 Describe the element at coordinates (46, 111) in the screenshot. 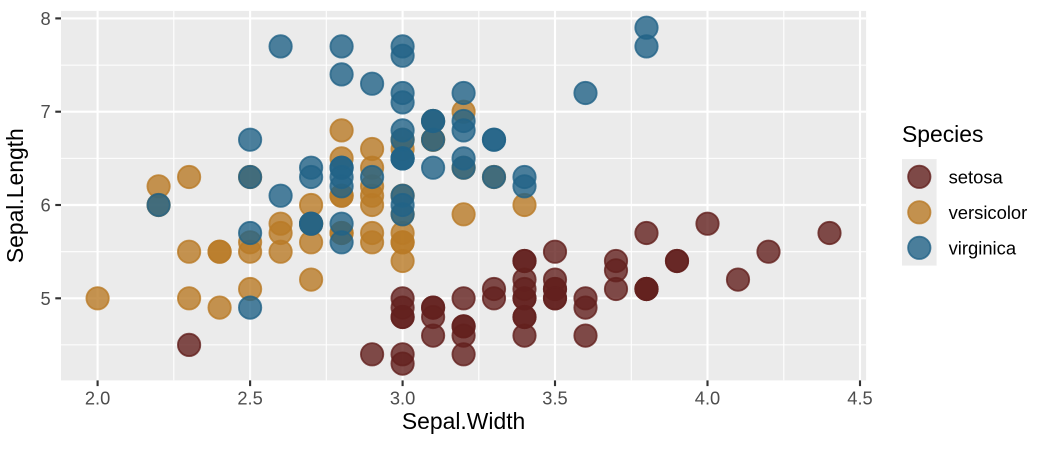

I see `svg-text: 7` at that location.